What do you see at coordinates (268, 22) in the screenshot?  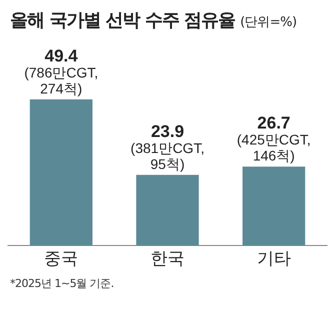 I see `chart-subtitle: (단위=%)` at bounding box center [268, 22].